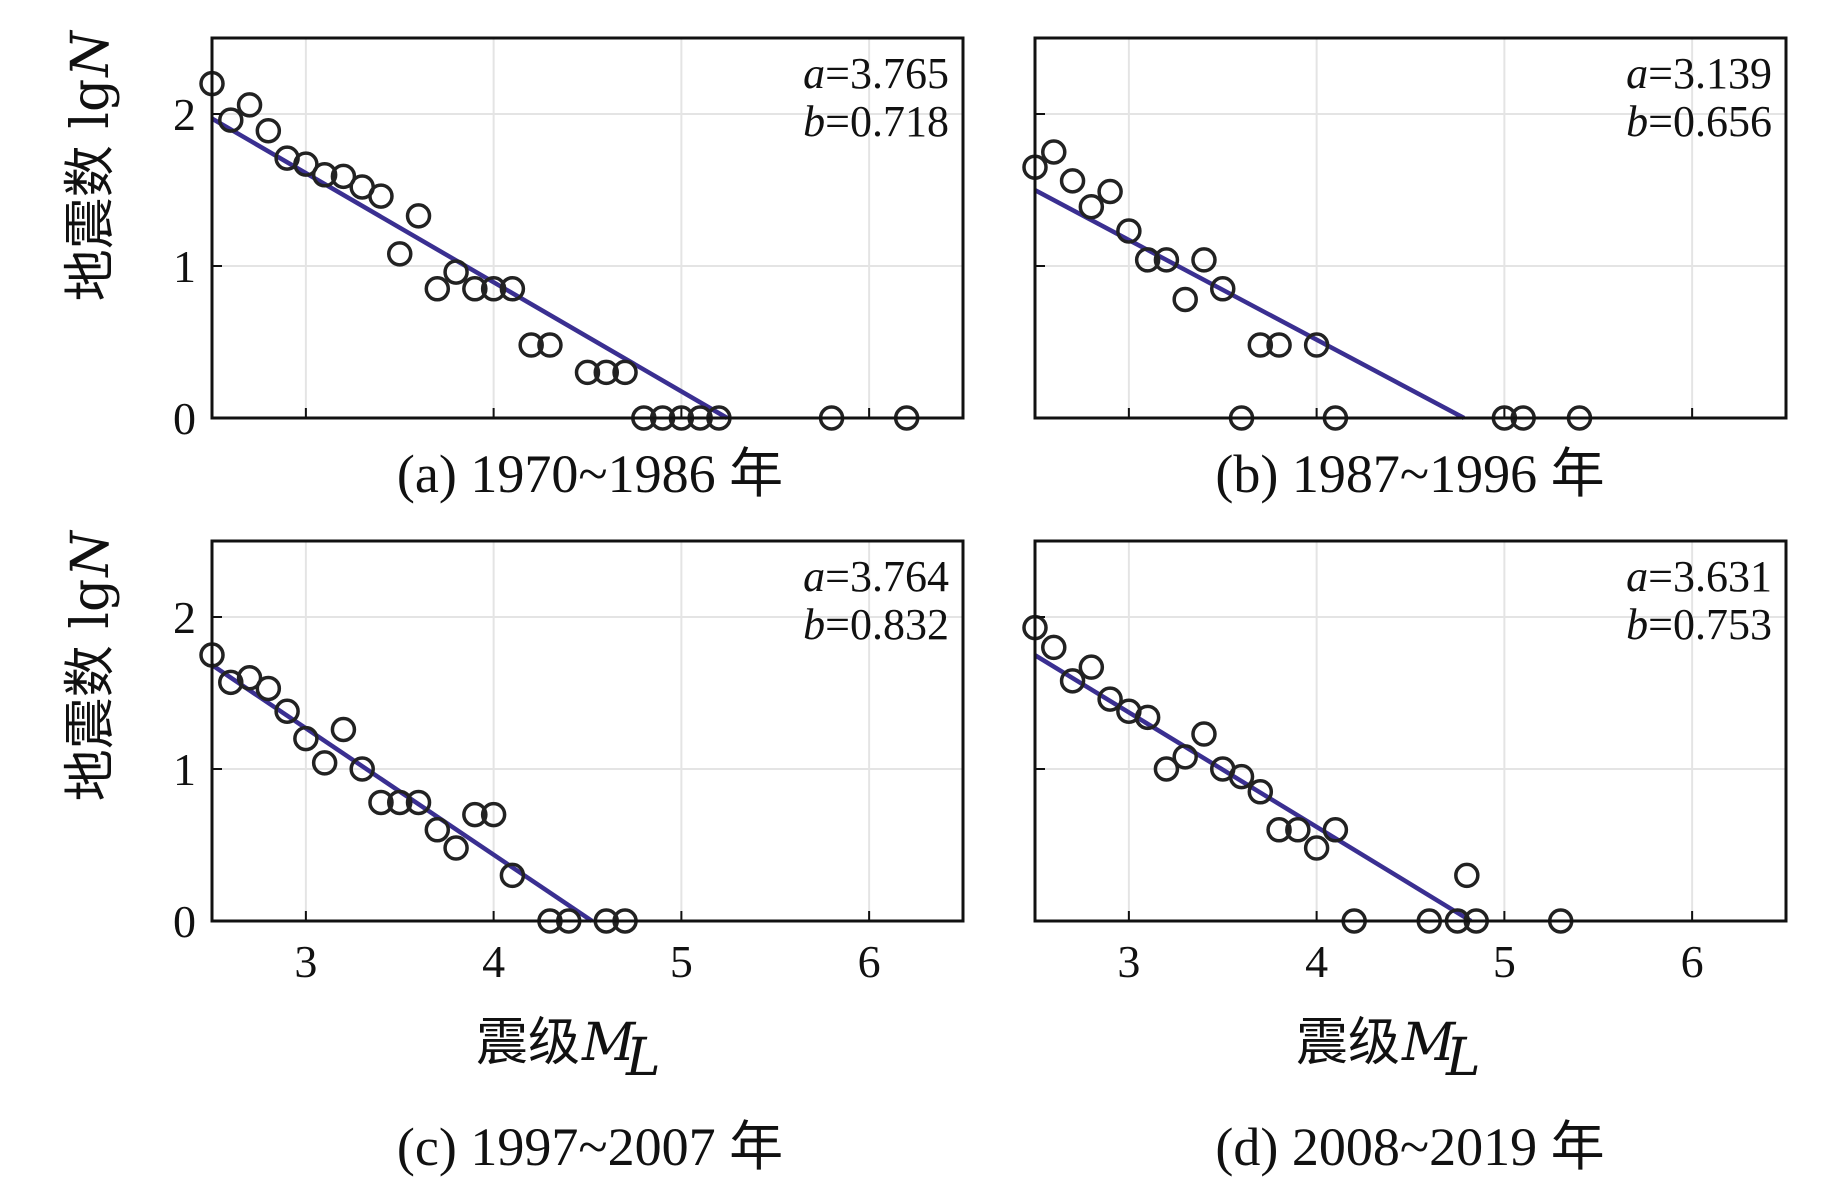  I want to click on x-axis-label-left-var: M, so click(609, 1043).